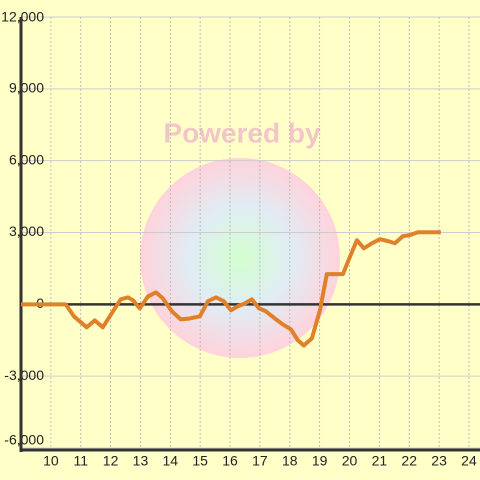  What do you see at coordinates (24, 440) in the screenshot?
I see `y-tick-label: -6,000` at bounding box center [24, 440].